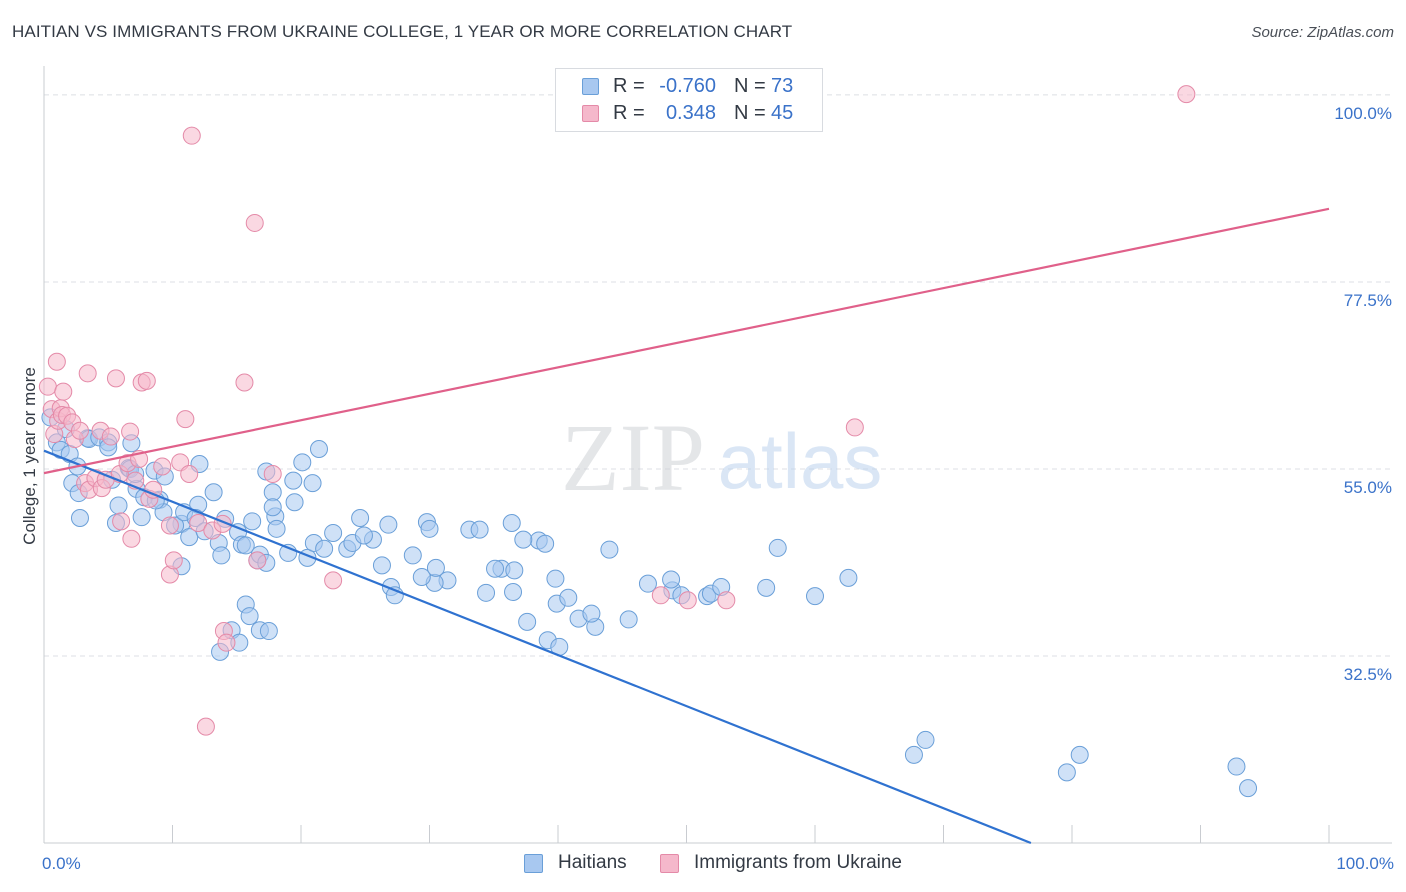 The height and width of the screenshot is (892, 1406). Describe the element at coordinates (1365, 863) in the screenshot. I see `x-tick-label: 100.0%` at that location.